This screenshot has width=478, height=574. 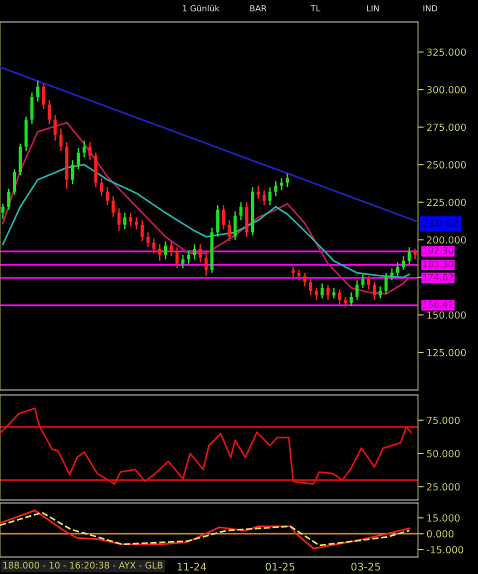 What do you see at coordinates (443, 420) in the screenshot?
I see `y-tick-label: 75.000` at bounding box center [443, 420].